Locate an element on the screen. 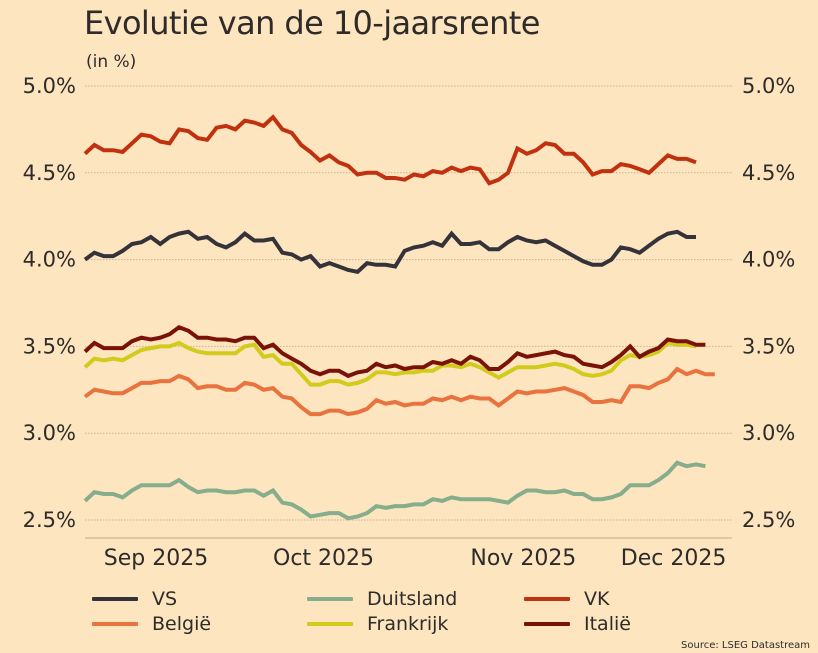  x-tick-label: Dec 2025 is located at coordinates (674, 558).